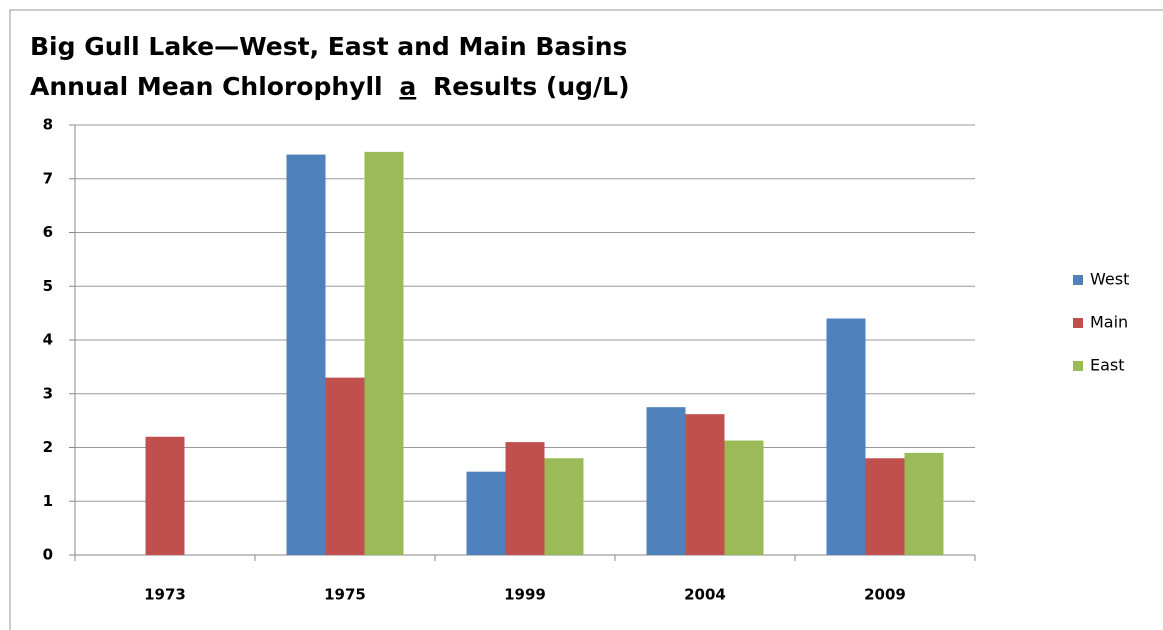  I want to click on y-tick-label: 0, so click(48, 555).